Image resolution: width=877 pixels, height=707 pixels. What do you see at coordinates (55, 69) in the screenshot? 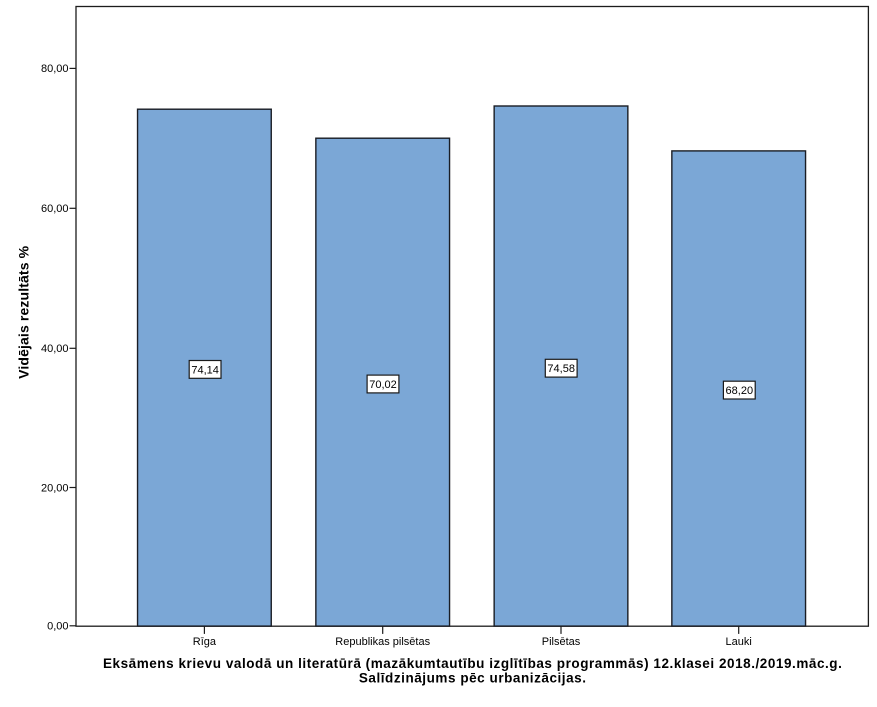
I see `svg-text: 80,00` at bounding box center [55, 69].